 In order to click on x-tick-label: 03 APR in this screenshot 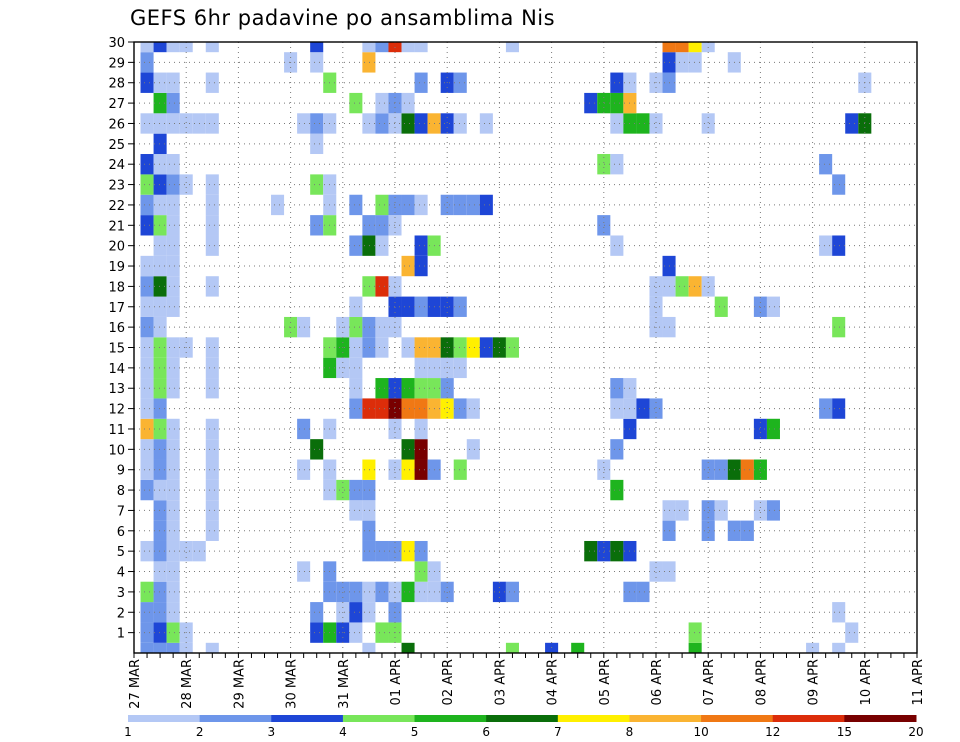, I will do `click(500, 682)`.